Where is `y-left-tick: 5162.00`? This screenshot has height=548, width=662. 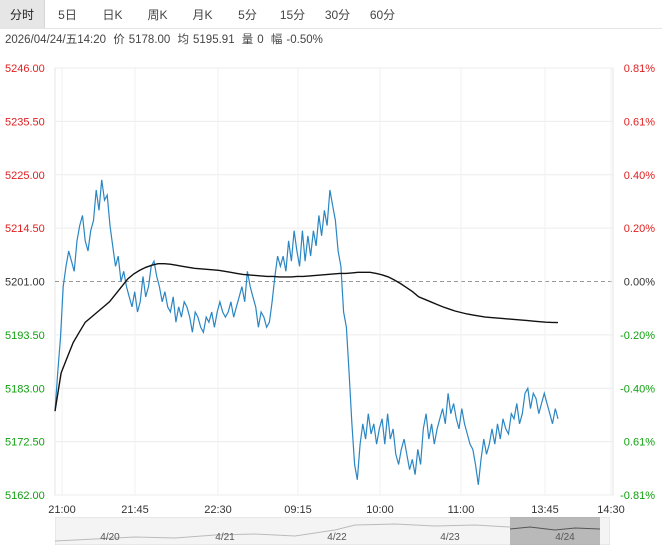
y-left-tick: 5162.00 is located at coordinates (25, 496).